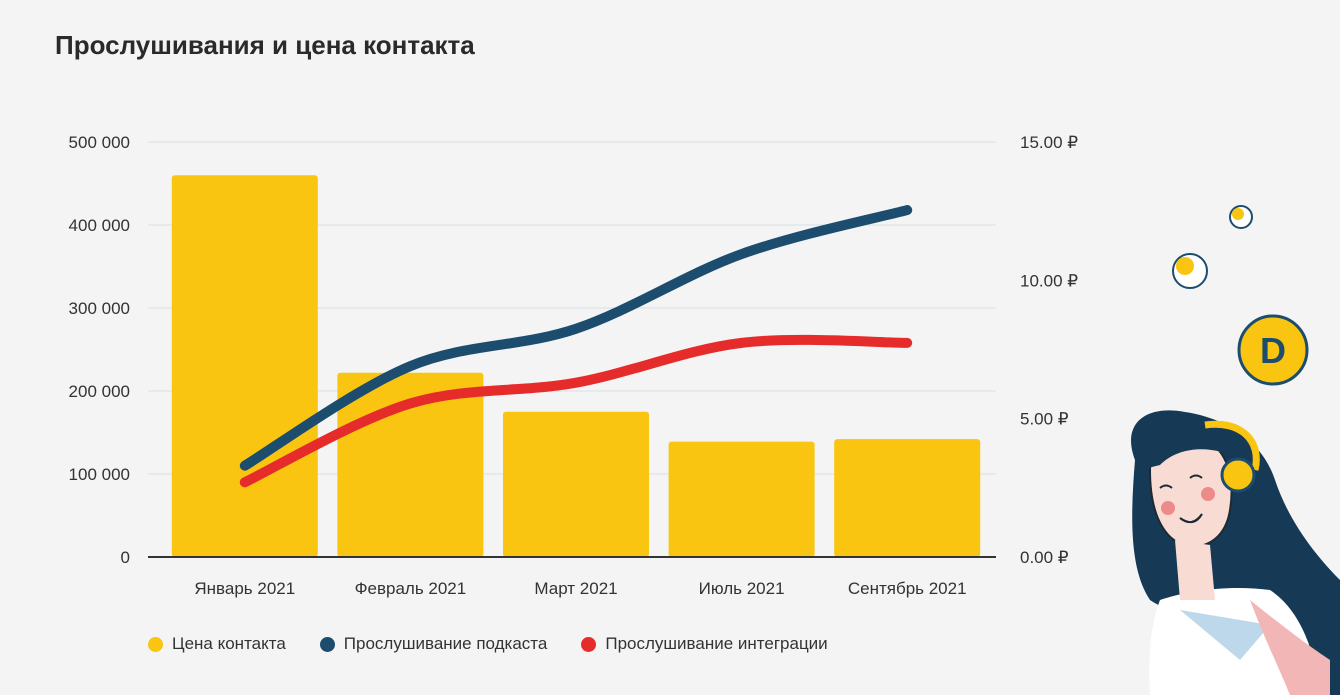  Describe the element at coordinates (99, 391) in the screenshot. I see `y-left-tick-label: 200 000` at that location.